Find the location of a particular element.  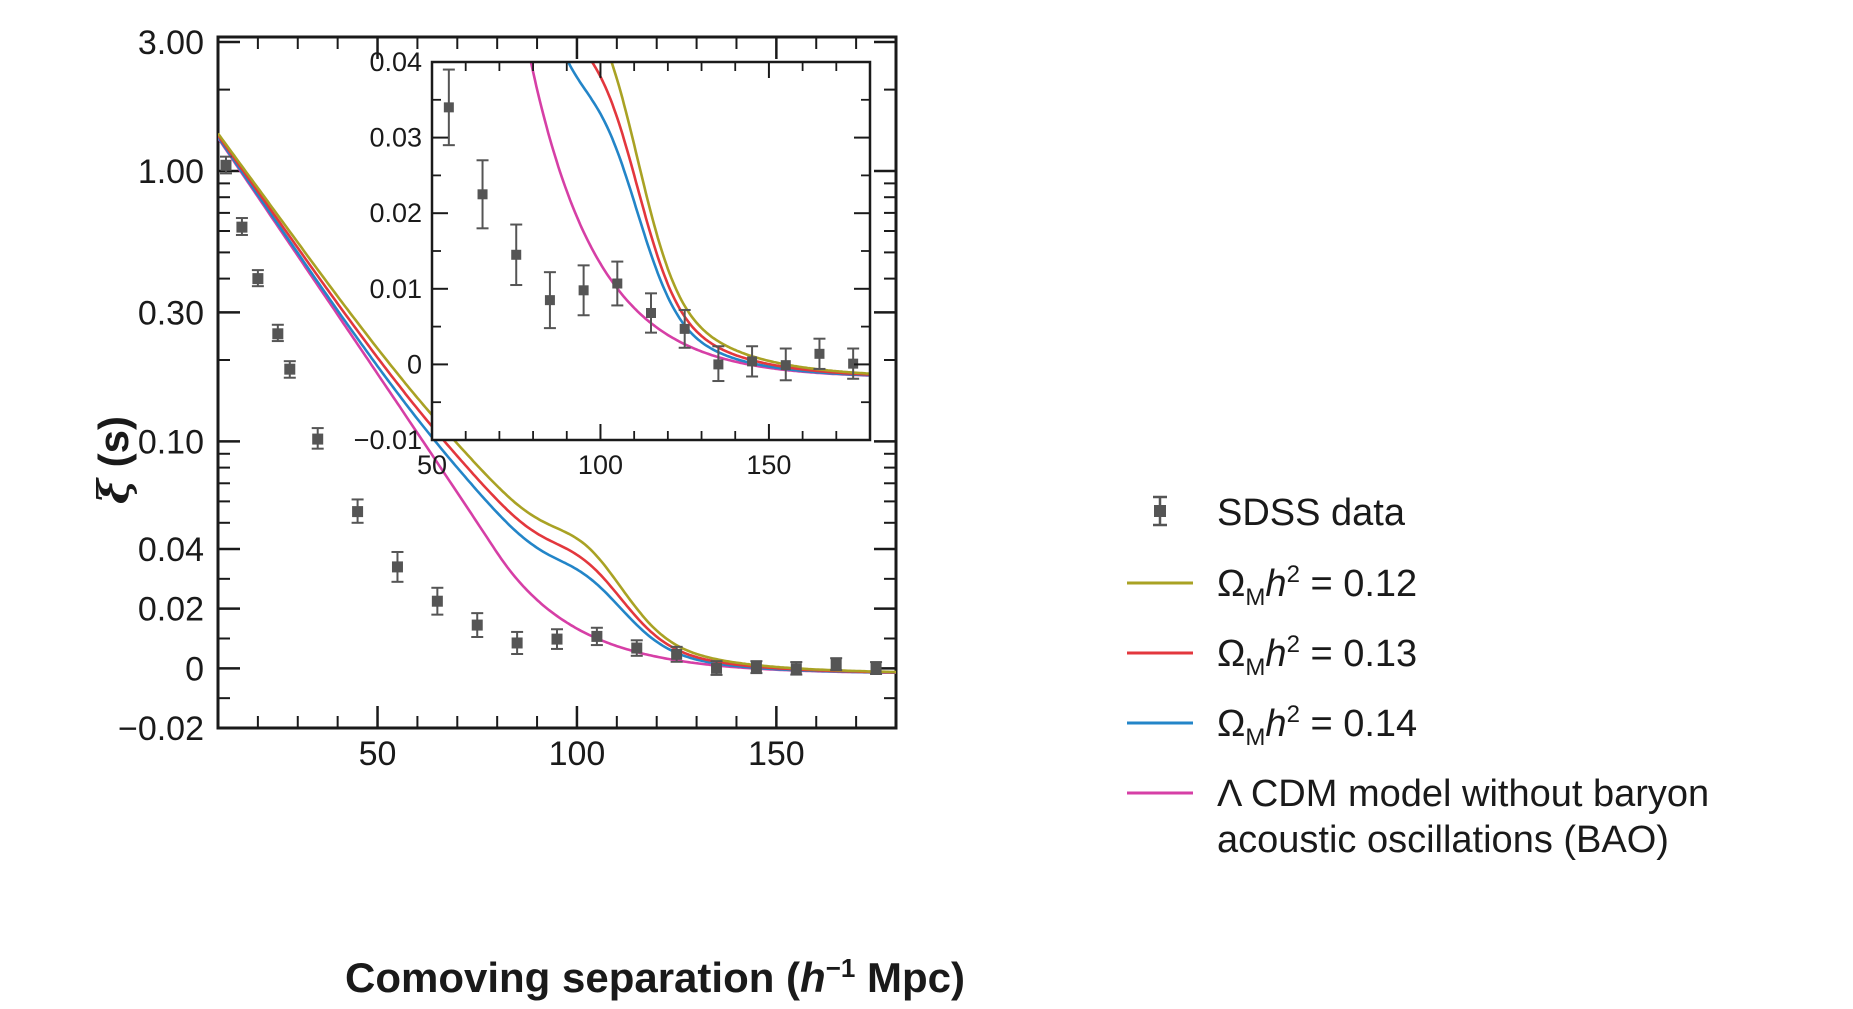

inset-y-tick-label: −0.01 is located at coordinates (388, 440).